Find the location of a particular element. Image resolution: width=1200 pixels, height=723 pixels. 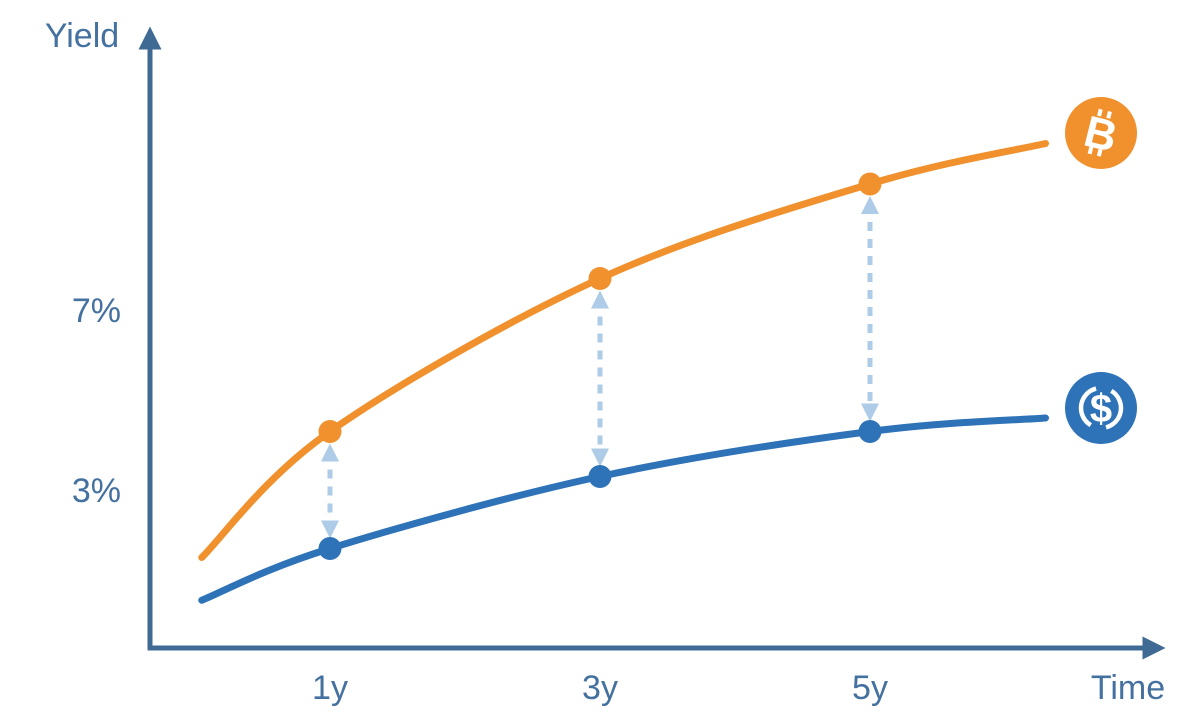

stablecoin-yield-curve-point-1y is located at coordinates (330, 548).